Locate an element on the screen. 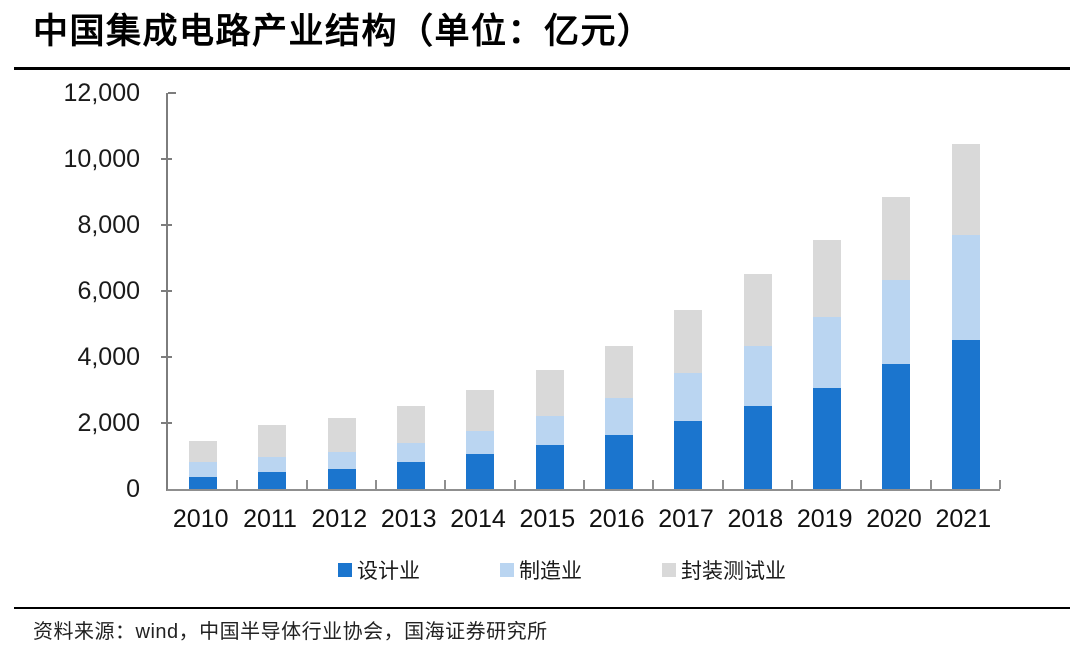  bar-segment-2011-manufacturing is located at coordinates (272, 464).